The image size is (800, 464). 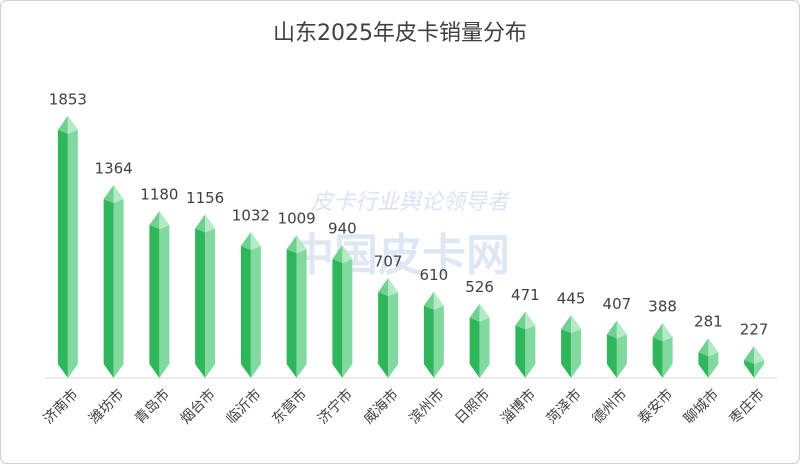 What do you see at coordinates (662, 307) in the screenshot?
I see `data-label: 388` at bounding box center [662, 307].